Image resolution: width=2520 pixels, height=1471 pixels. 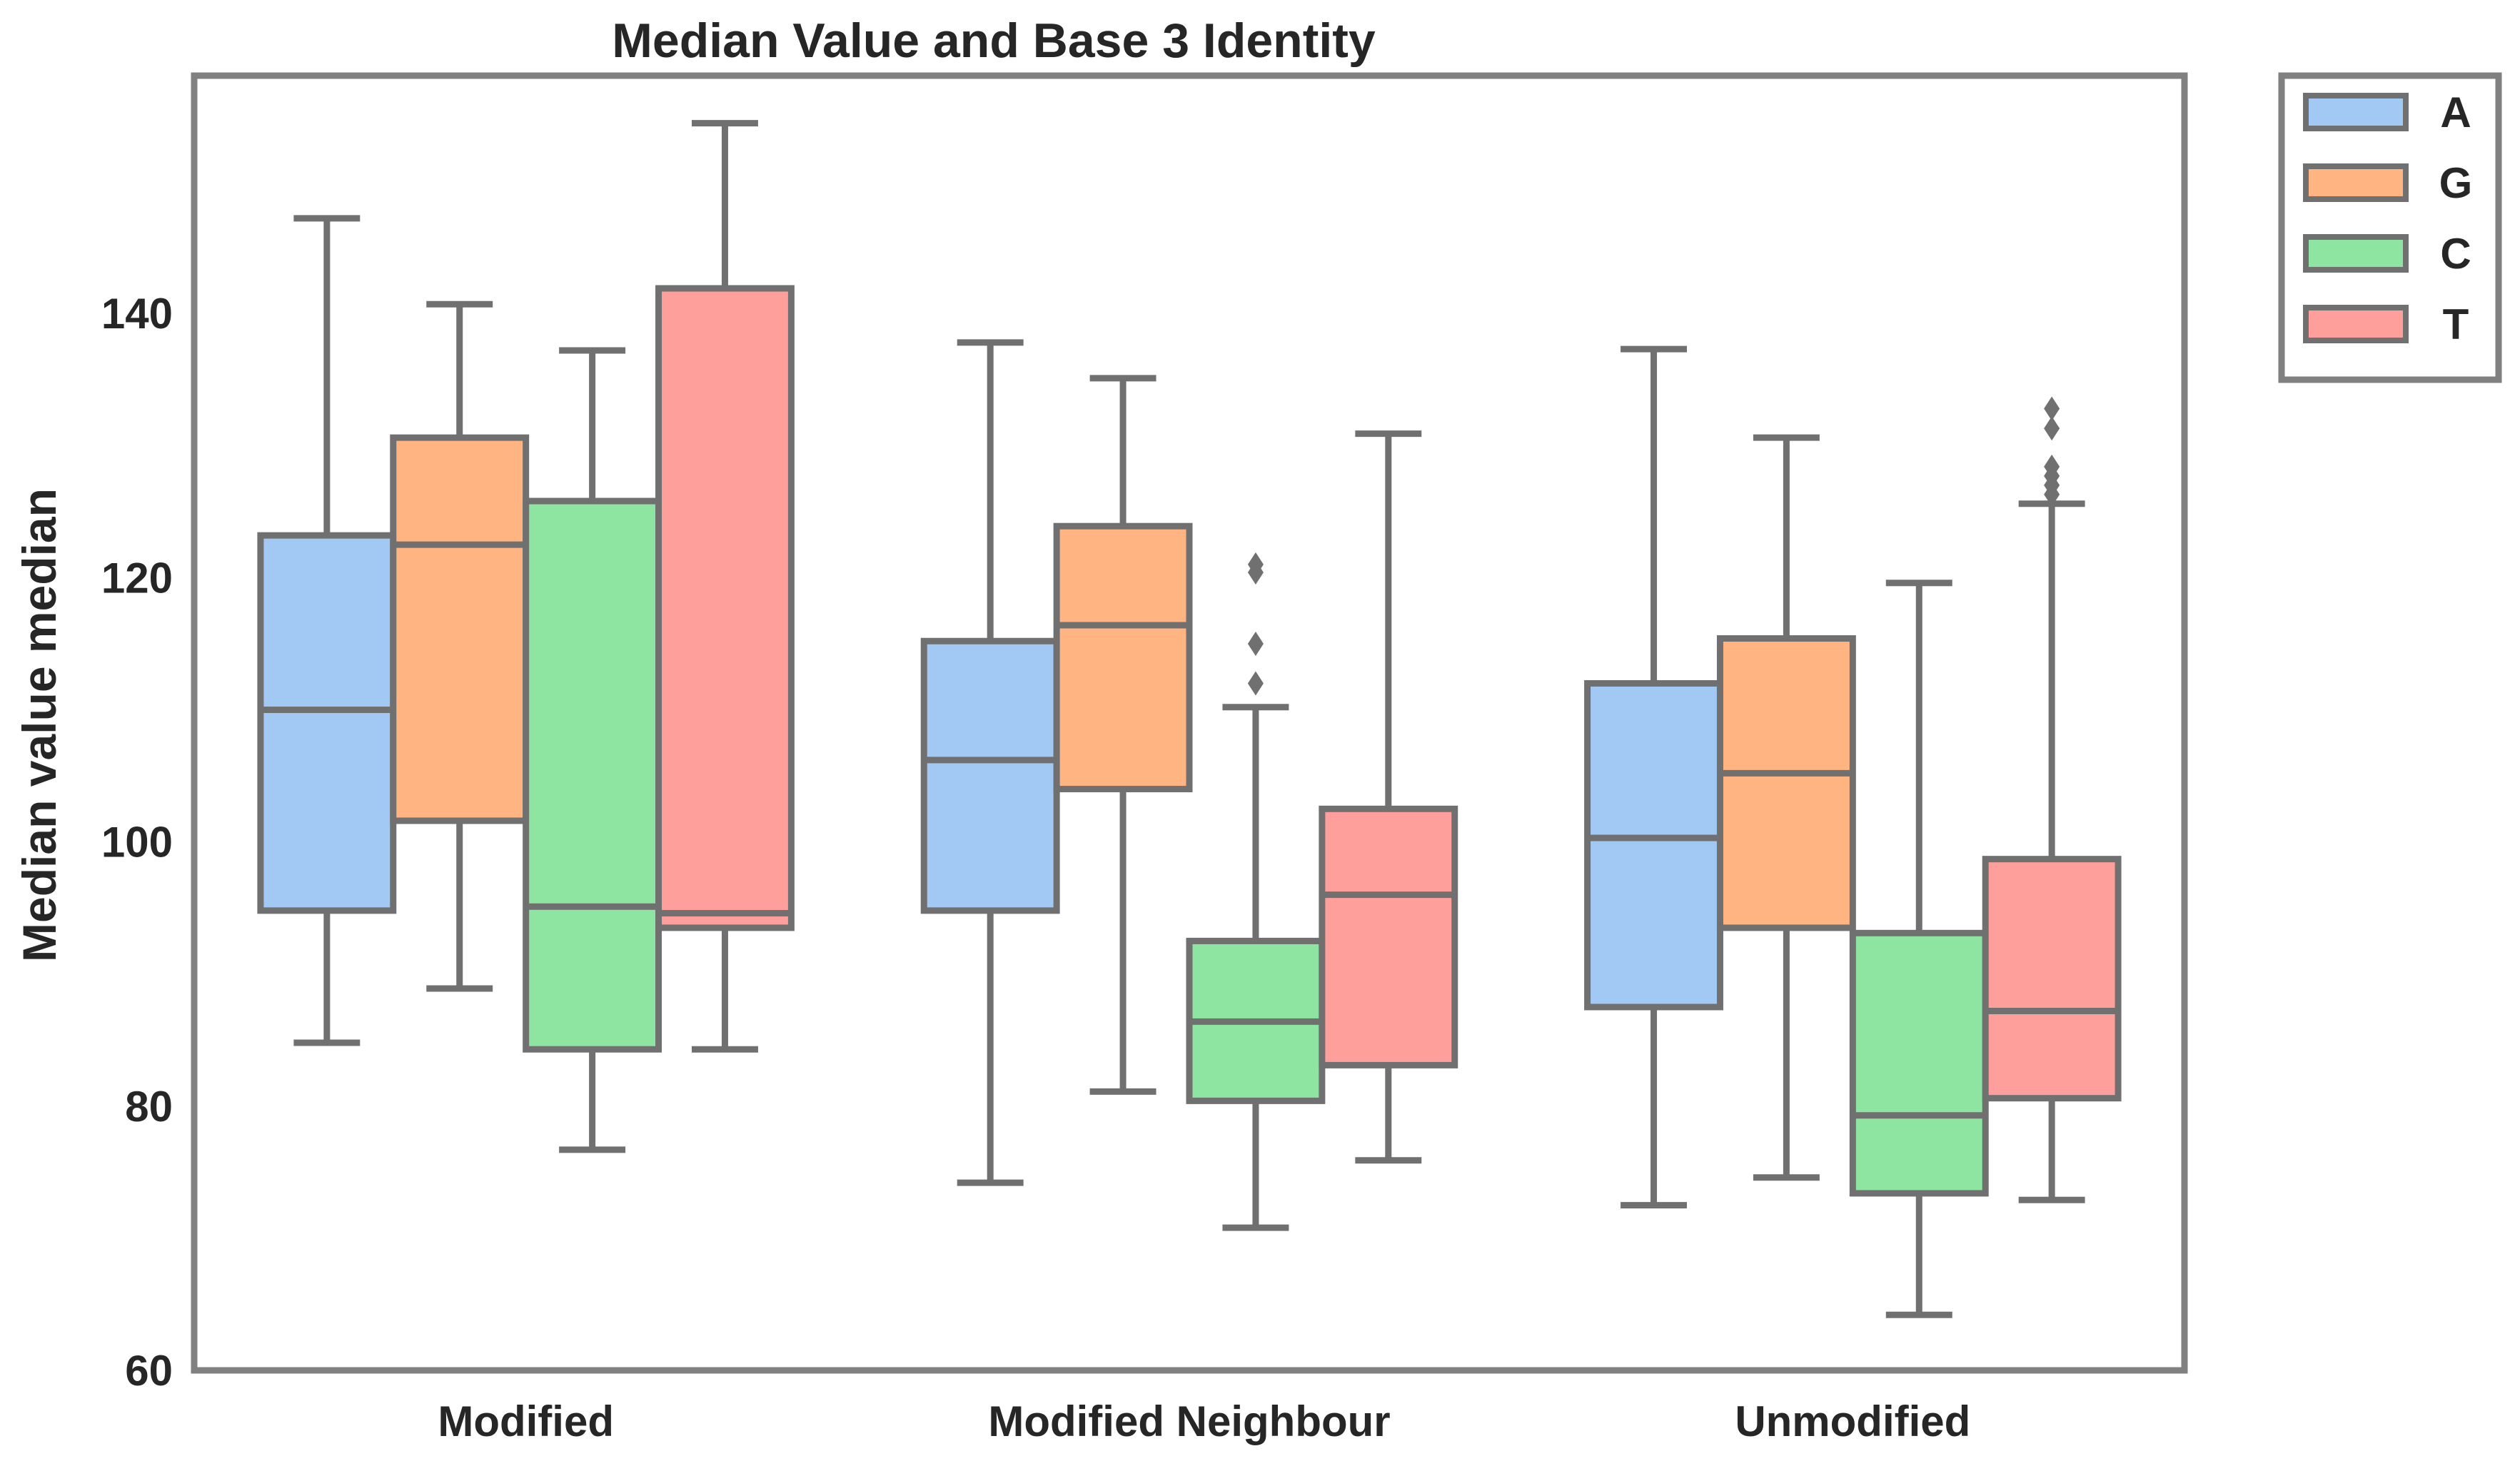 What do you see at coordinates (2456, 183) in the screenshot?
I see `legend-label-g: G` at bounding box center [2456, 183].